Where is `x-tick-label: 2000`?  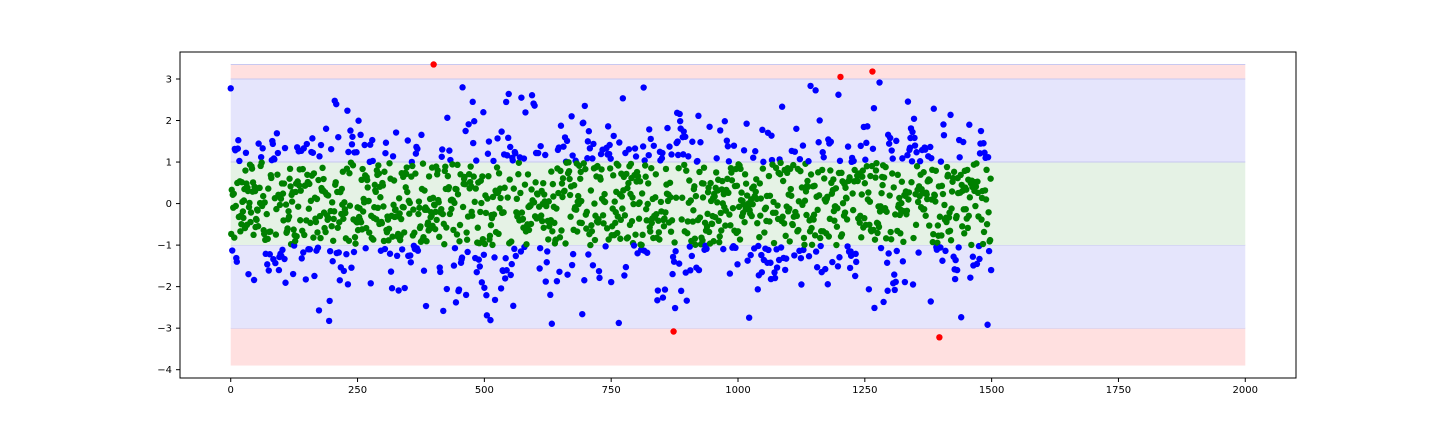 x-tick-label: 2000 is located at coordinates (1245, 390).